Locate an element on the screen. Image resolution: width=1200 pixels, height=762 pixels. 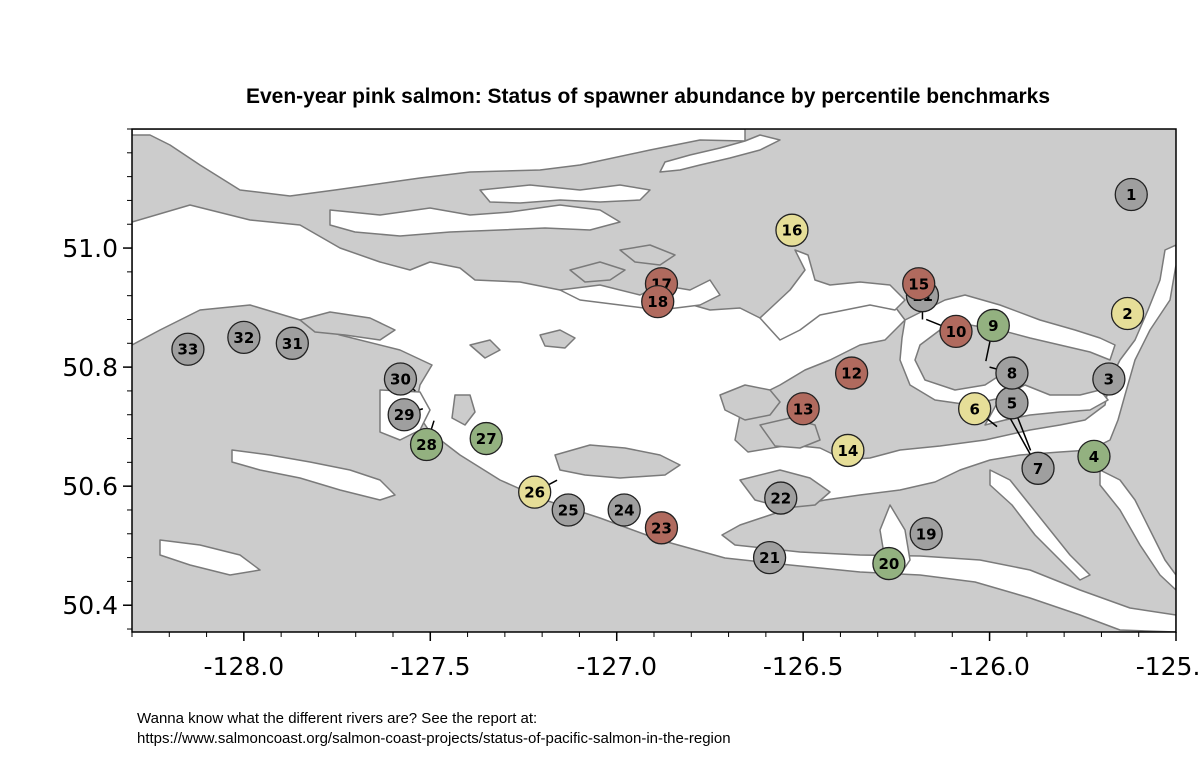
site-number: 7 is located at coordinates (1038, 469).